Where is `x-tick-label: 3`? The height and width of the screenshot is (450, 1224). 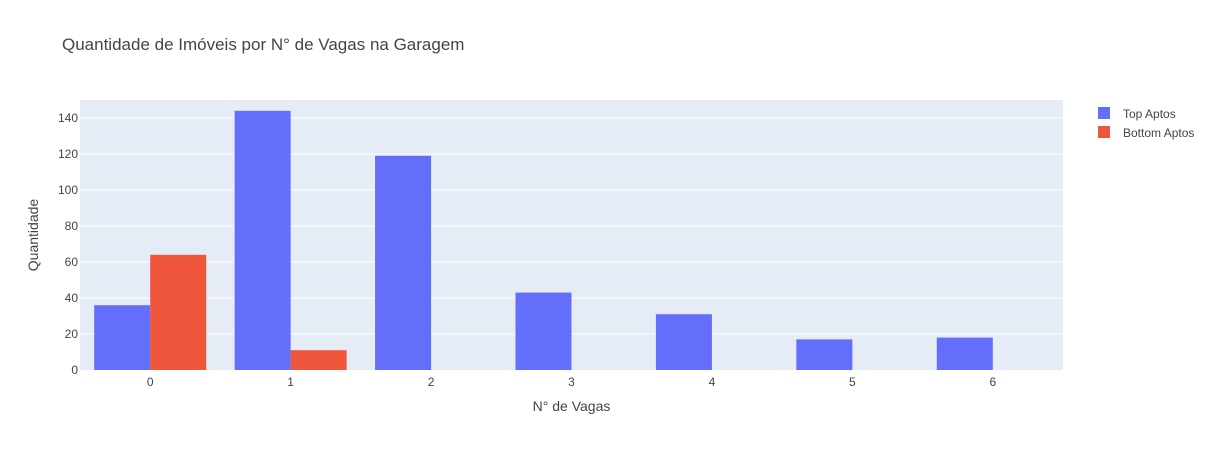
x-tick-label: 3 is located at coordinates (571, 382).